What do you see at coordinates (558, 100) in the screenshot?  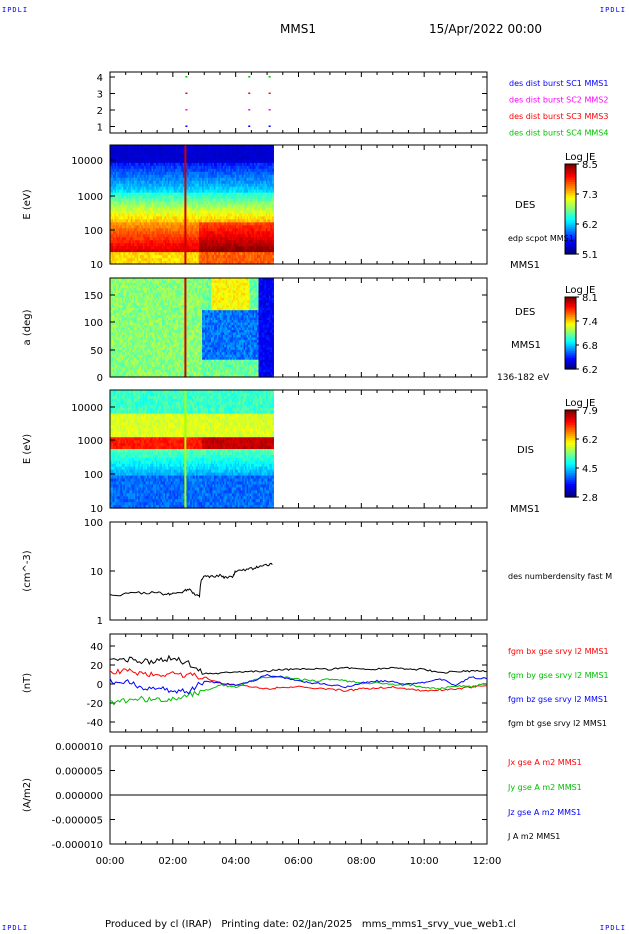 I see `burst-label: des dist burst SC2 MMS2` at bounding box center [558, 100].